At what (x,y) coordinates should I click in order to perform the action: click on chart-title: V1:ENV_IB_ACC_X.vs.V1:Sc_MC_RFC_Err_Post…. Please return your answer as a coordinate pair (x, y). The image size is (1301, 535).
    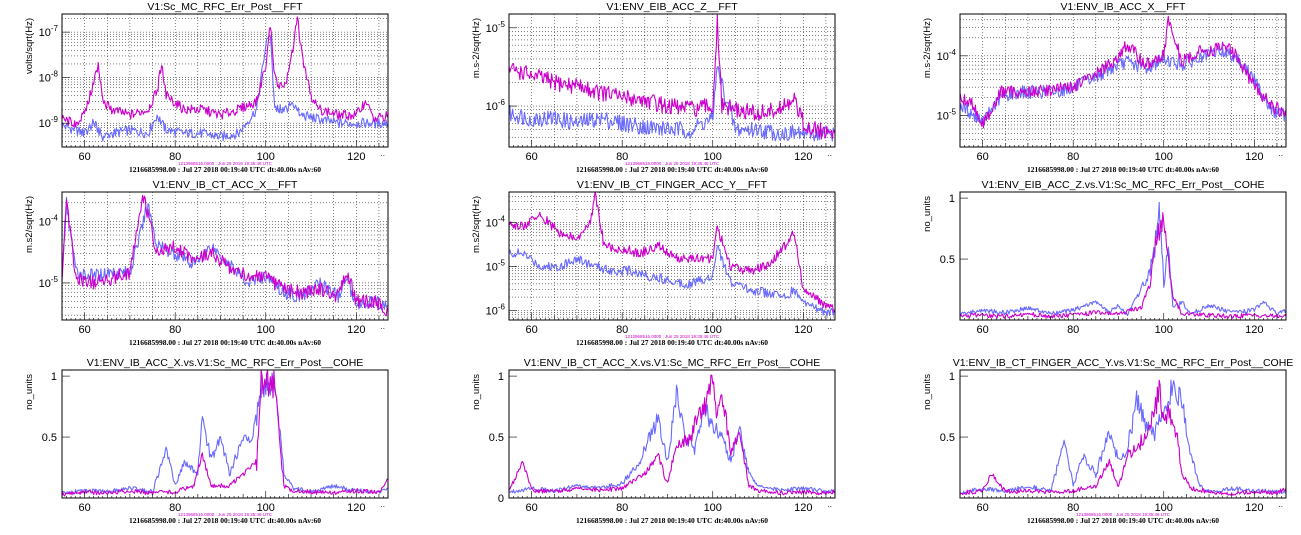
    Looking at the image, I should click on (225, 363).